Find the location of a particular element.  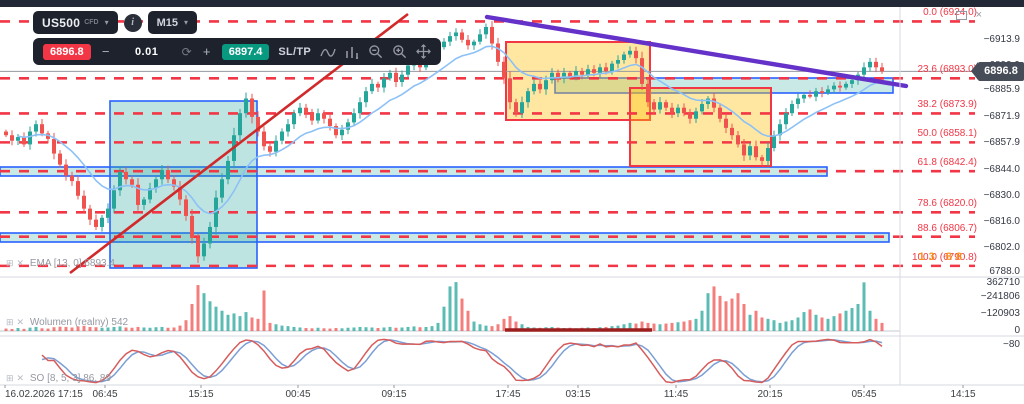

orange-overlay-label: 13 88 is located at coordinates (942, 256).